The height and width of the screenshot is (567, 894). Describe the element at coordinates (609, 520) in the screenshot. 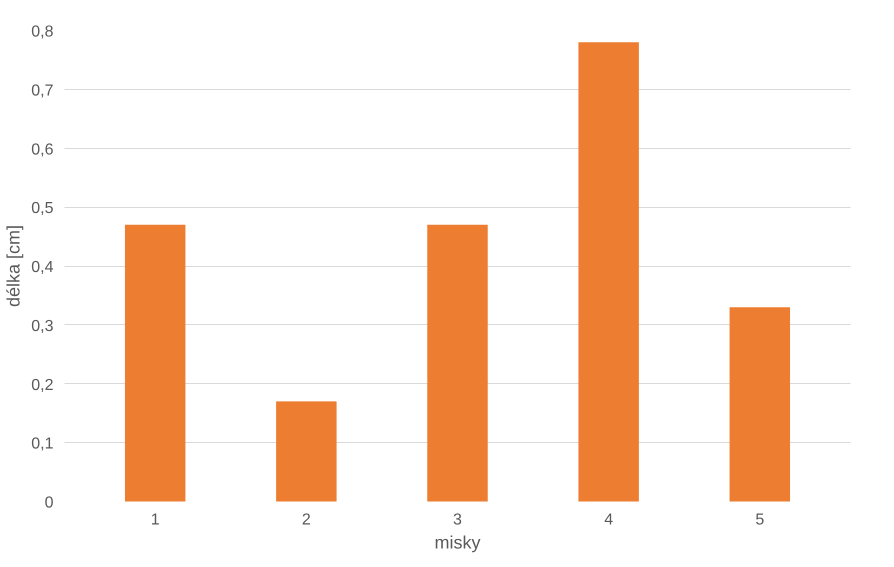

I see `x-tick-label: 4` at that location.